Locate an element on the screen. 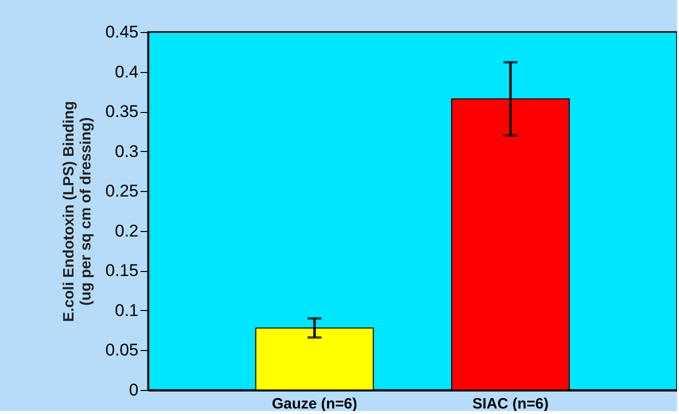 This screenshot has width=679, height=414. y-tick-label: 0.15 is located at coordinates (121, 270).